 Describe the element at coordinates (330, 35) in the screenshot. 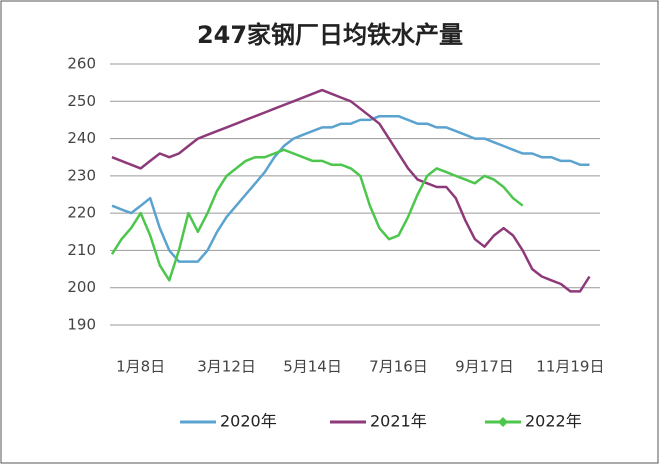

I see `chart-title: 247家钢厂日均铁水产量` at that location.